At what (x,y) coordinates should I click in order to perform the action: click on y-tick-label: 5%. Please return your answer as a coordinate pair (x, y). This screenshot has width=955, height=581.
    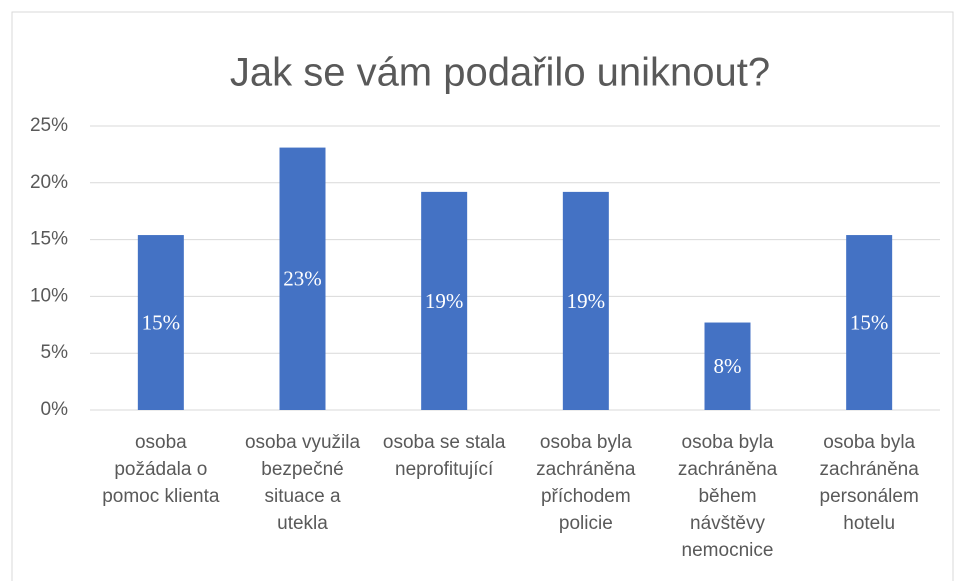
    Looking at the image, I should click on (55, 352).